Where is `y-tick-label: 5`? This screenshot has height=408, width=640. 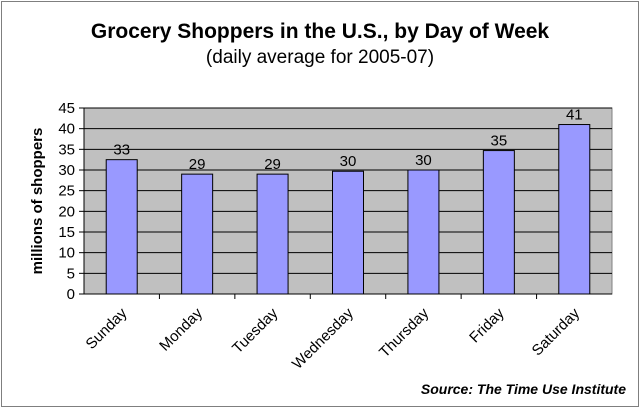 y-tick-label: 5 is located at coordinates (71, 273).